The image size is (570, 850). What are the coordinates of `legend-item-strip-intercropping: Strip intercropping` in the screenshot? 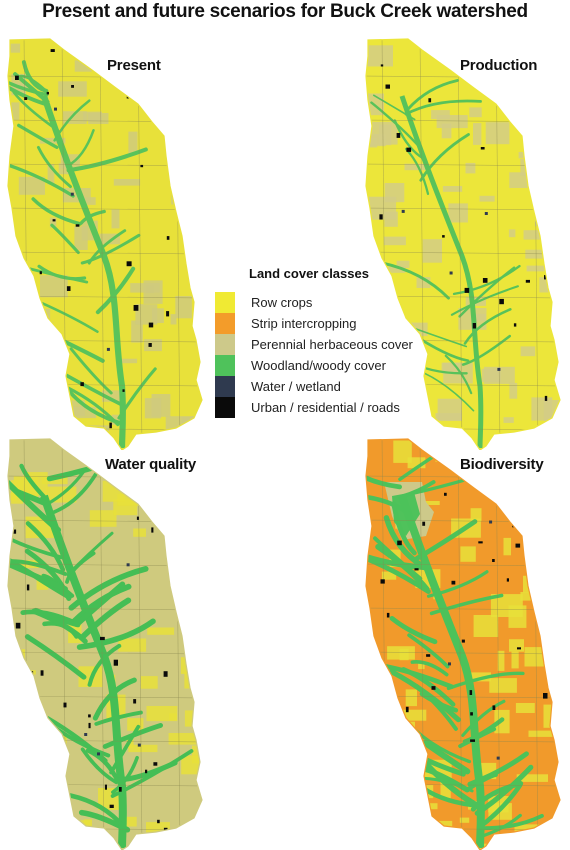 It's located at (330, 323).